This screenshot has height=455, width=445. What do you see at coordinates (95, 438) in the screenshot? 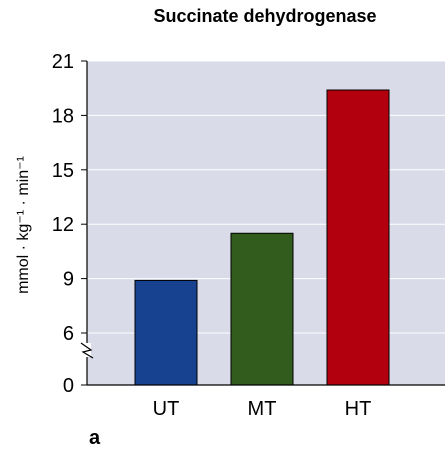
I see `panel-label: a` at bounding box center [95, 438].